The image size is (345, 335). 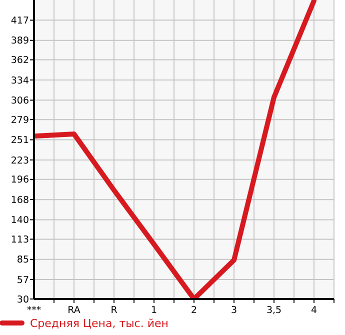 I want to click on y-tick-label: 140, so click(x=19, y=220).